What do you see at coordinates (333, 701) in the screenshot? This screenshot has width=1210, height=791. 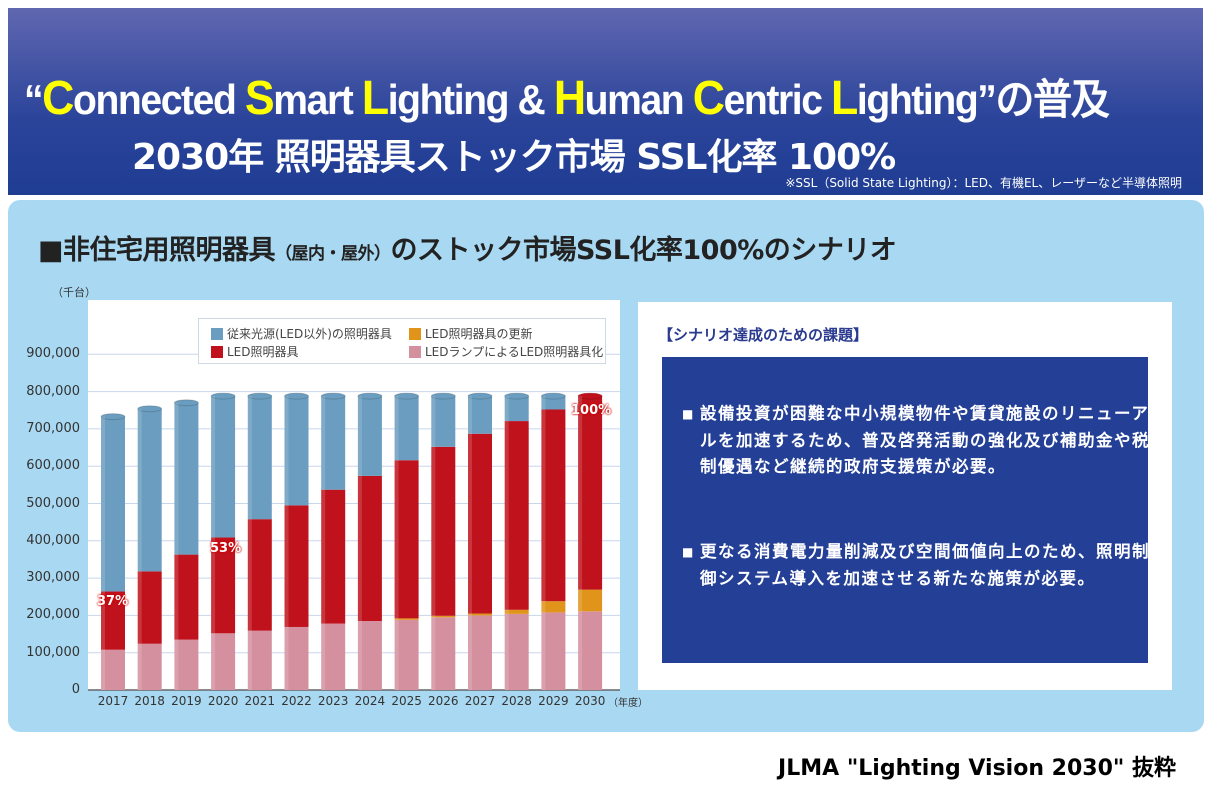 I see `x-tick-label: 2023` at bounding box center [333, 701].